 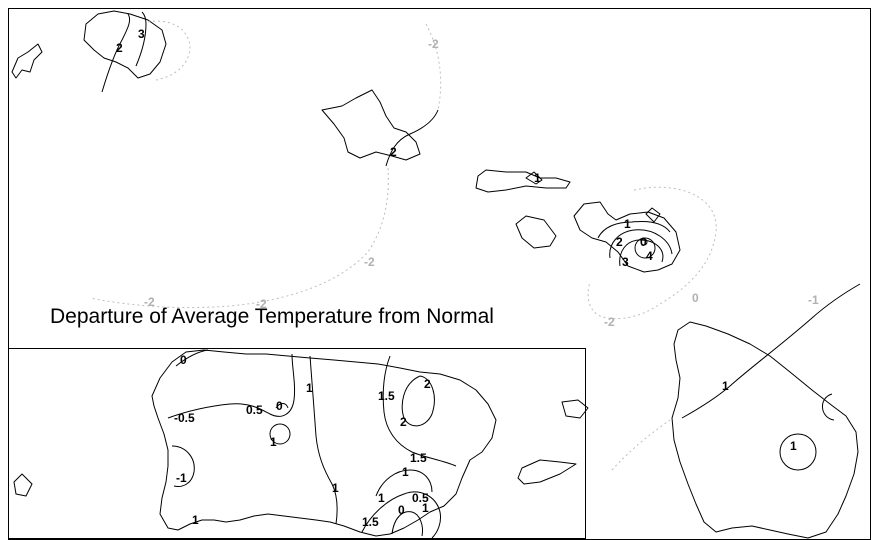 What do you see at coordinates (407, 524) in the screenshot?
I see `inset-iso-0-bottom` at bounding box center [407, 524].